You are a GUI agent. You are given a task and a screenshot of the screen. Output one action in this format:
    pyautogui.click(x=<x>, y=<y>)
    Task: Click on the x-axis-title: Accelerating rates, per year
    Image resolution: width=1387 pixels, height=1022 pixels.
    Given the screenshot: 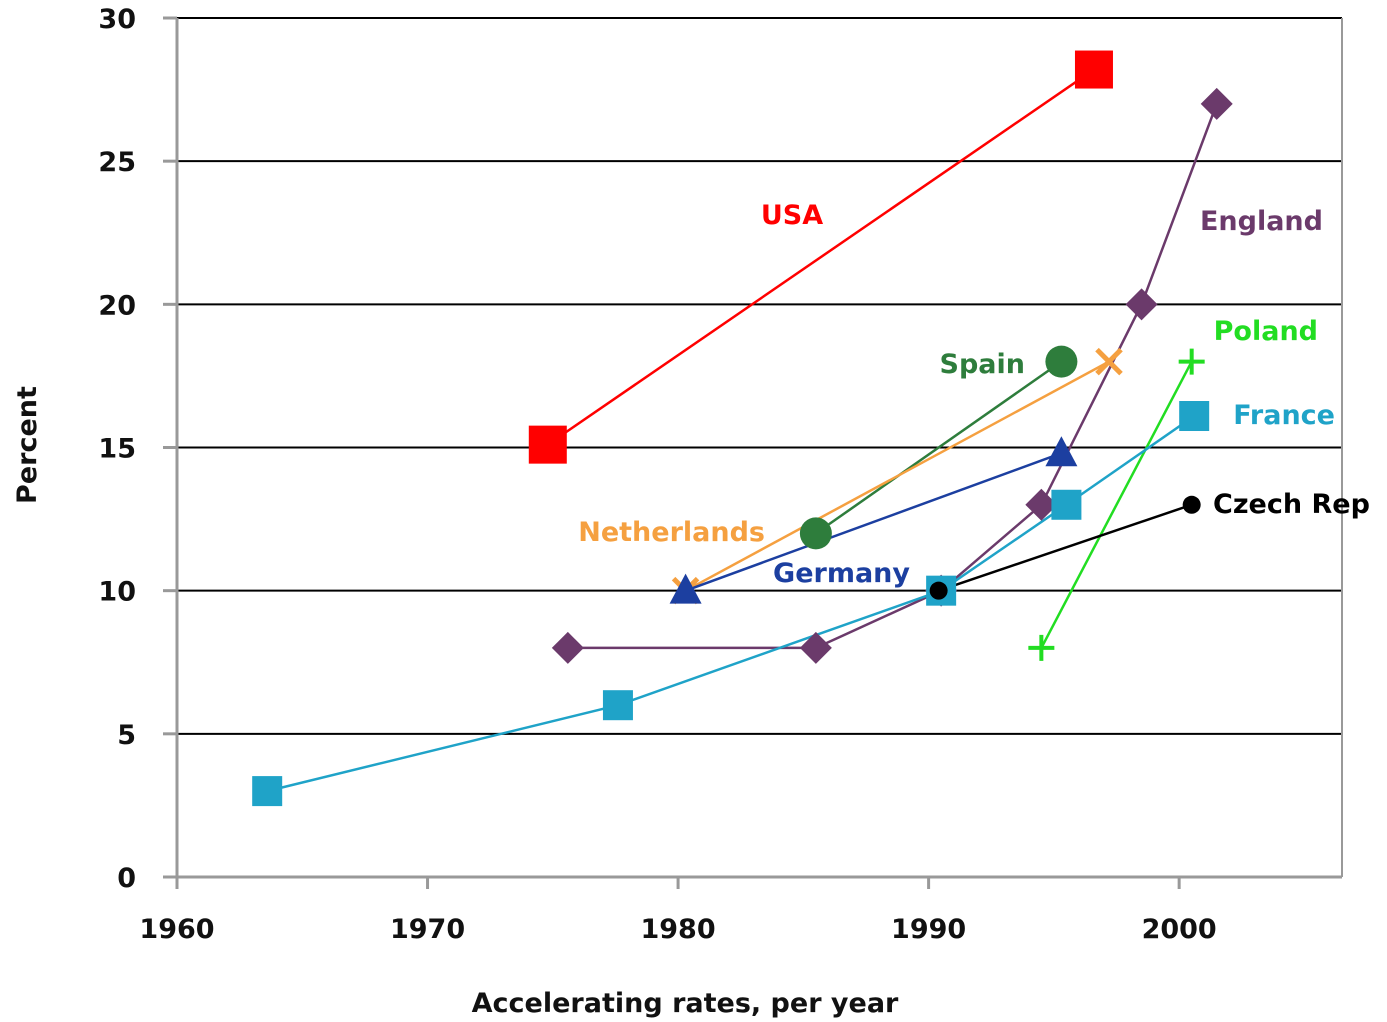 What is the action you would take?
    pyautogui.click(x=685, y=1003)
    